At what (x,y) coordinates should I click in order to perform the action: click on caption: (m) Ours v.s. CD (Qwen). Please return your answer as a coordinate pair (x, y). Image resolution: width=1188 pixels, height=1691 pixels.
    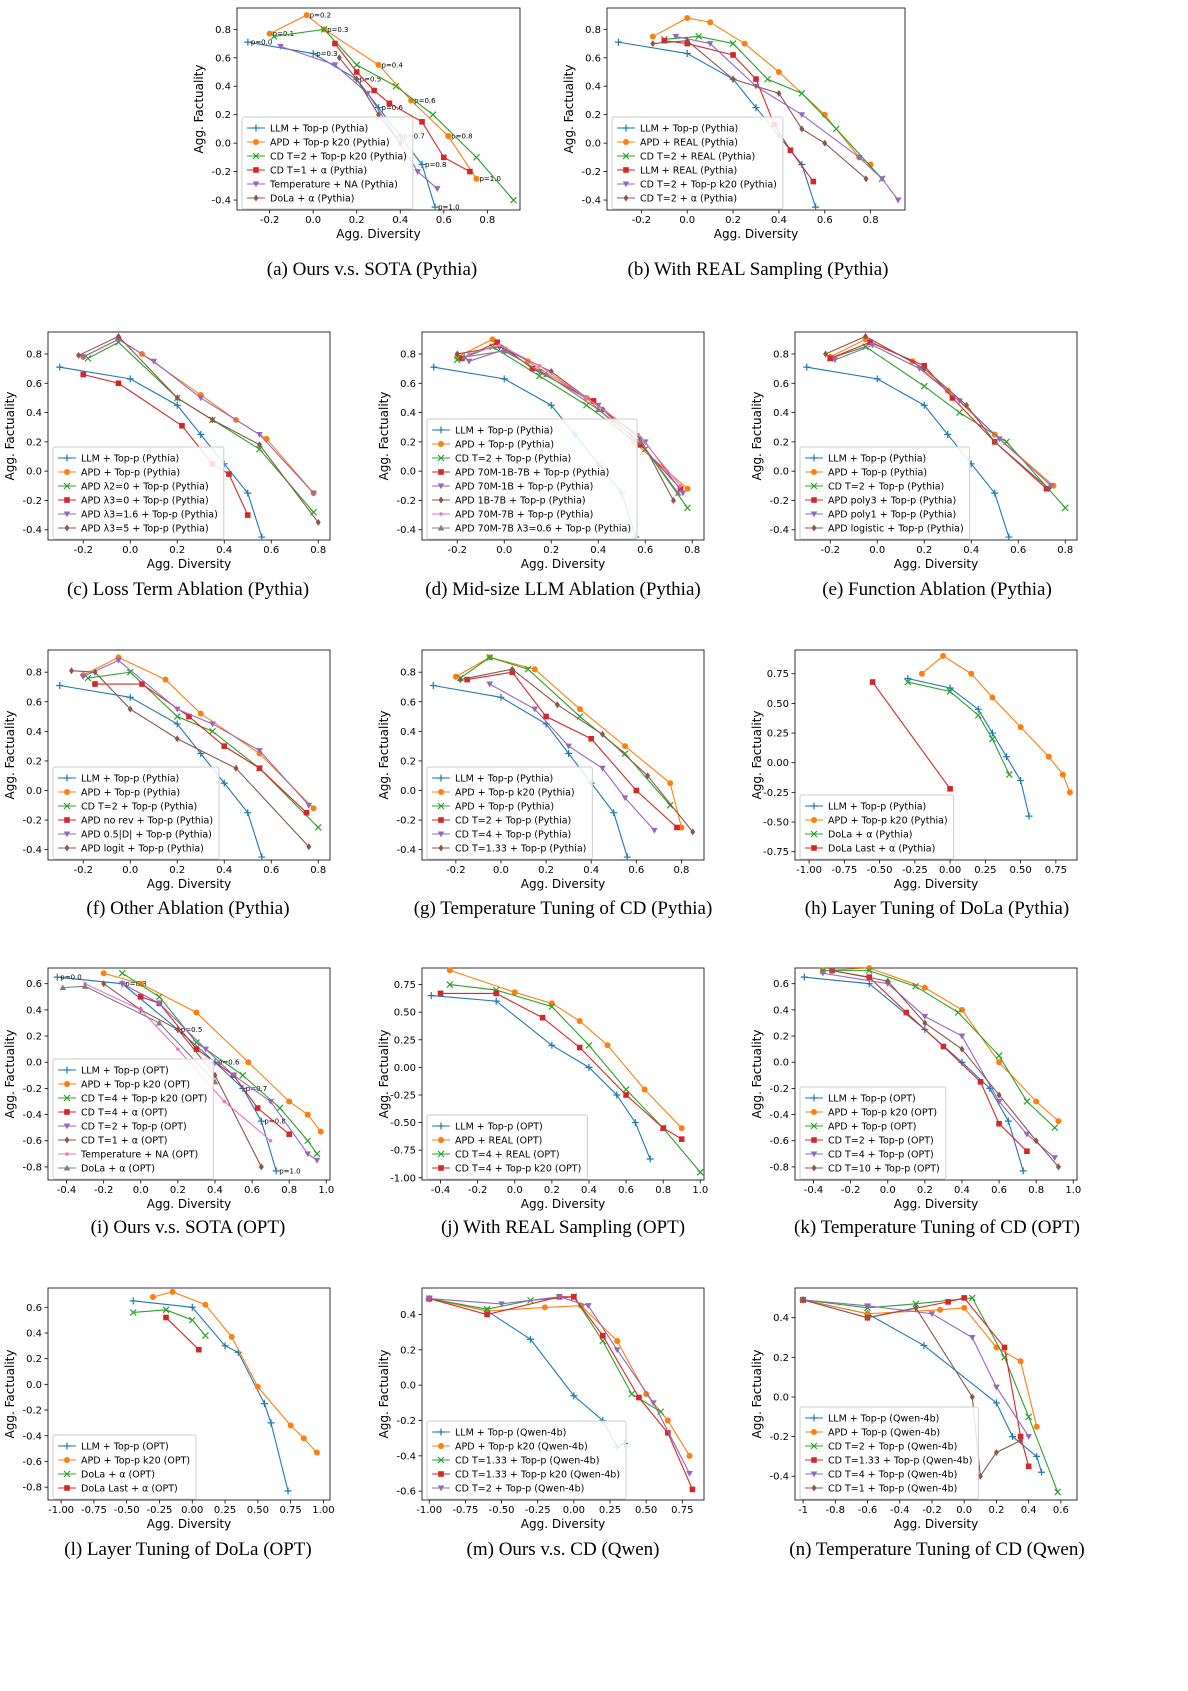
    Looking at the image, I should click on (563, 1549).